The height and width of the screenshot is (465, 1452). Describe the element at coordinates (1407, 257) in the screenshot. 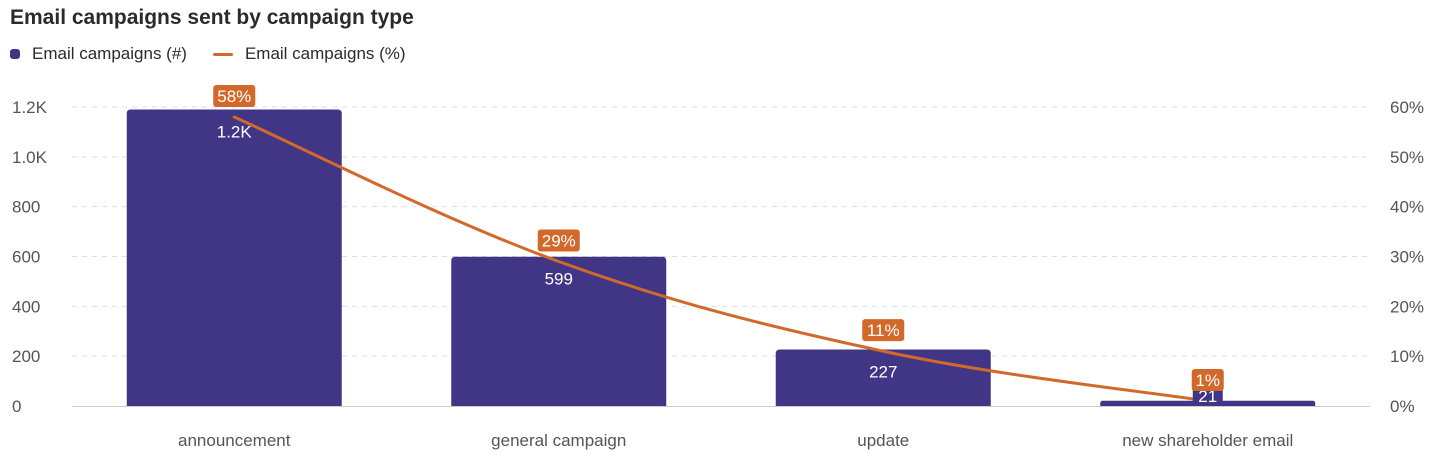

I see `y-right-tick-label: 30%` at that location.